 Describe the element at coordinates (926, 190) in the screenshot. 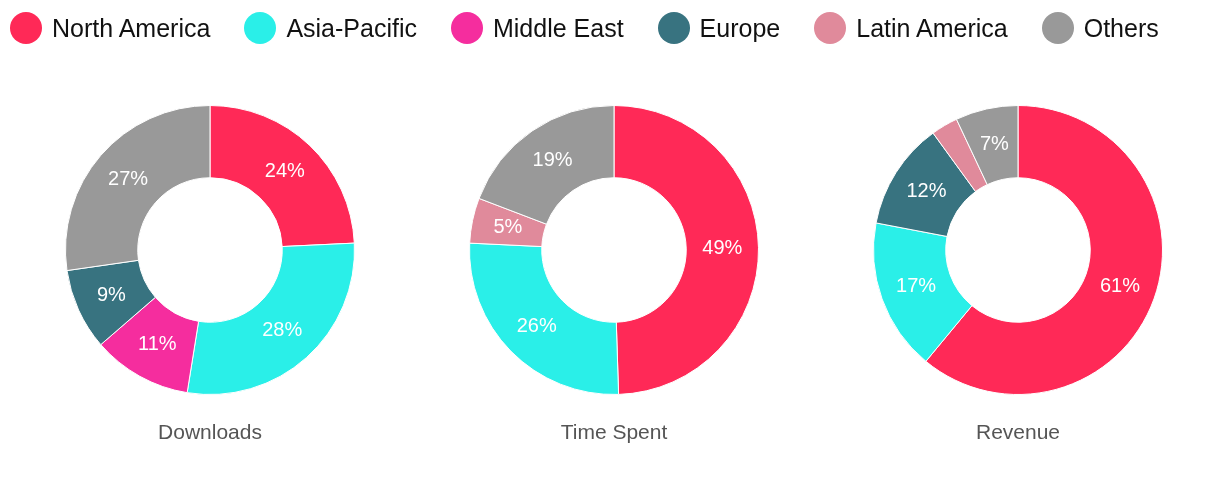

I see `data-label: 12%` at that location.